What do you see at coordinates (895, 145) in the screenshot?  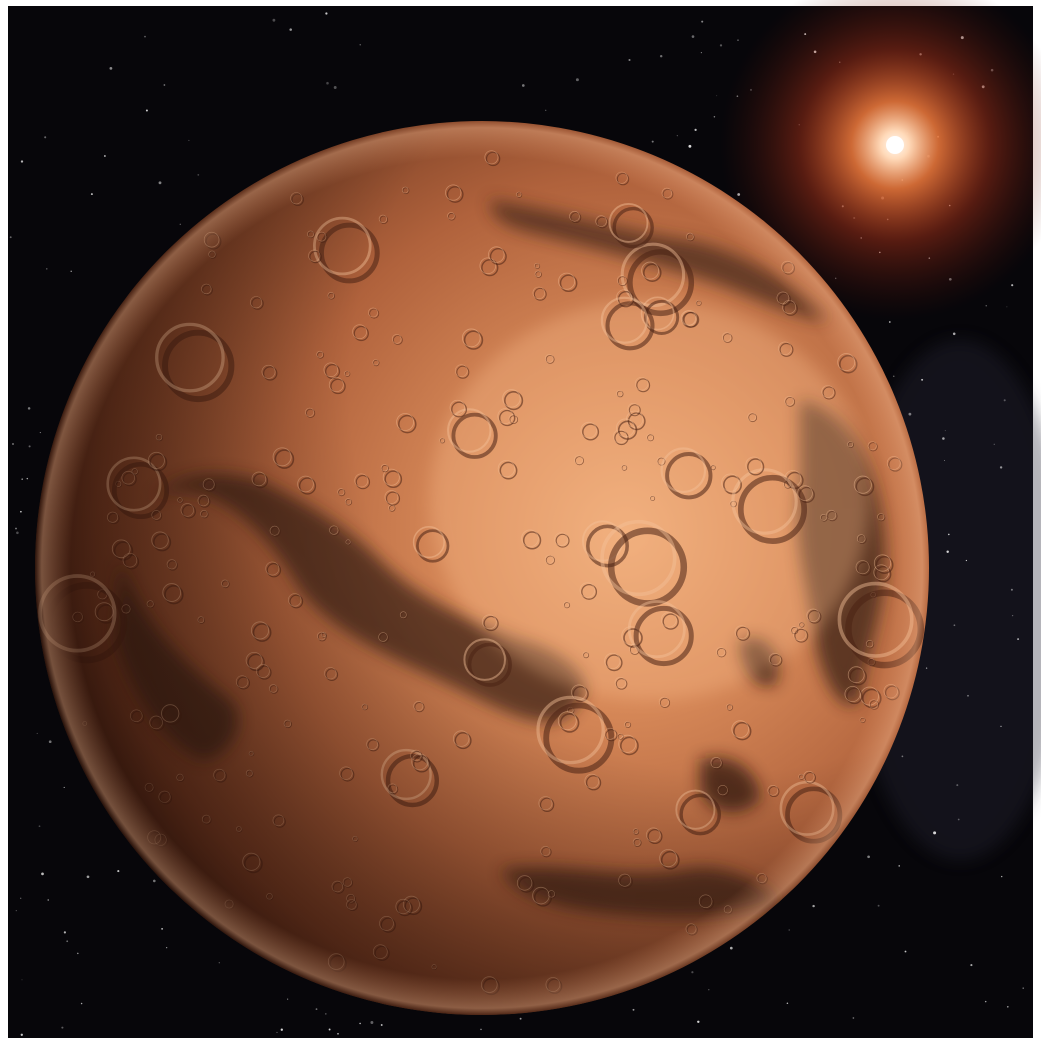 I see `distant-star-core` at bounding box center [895, 145].